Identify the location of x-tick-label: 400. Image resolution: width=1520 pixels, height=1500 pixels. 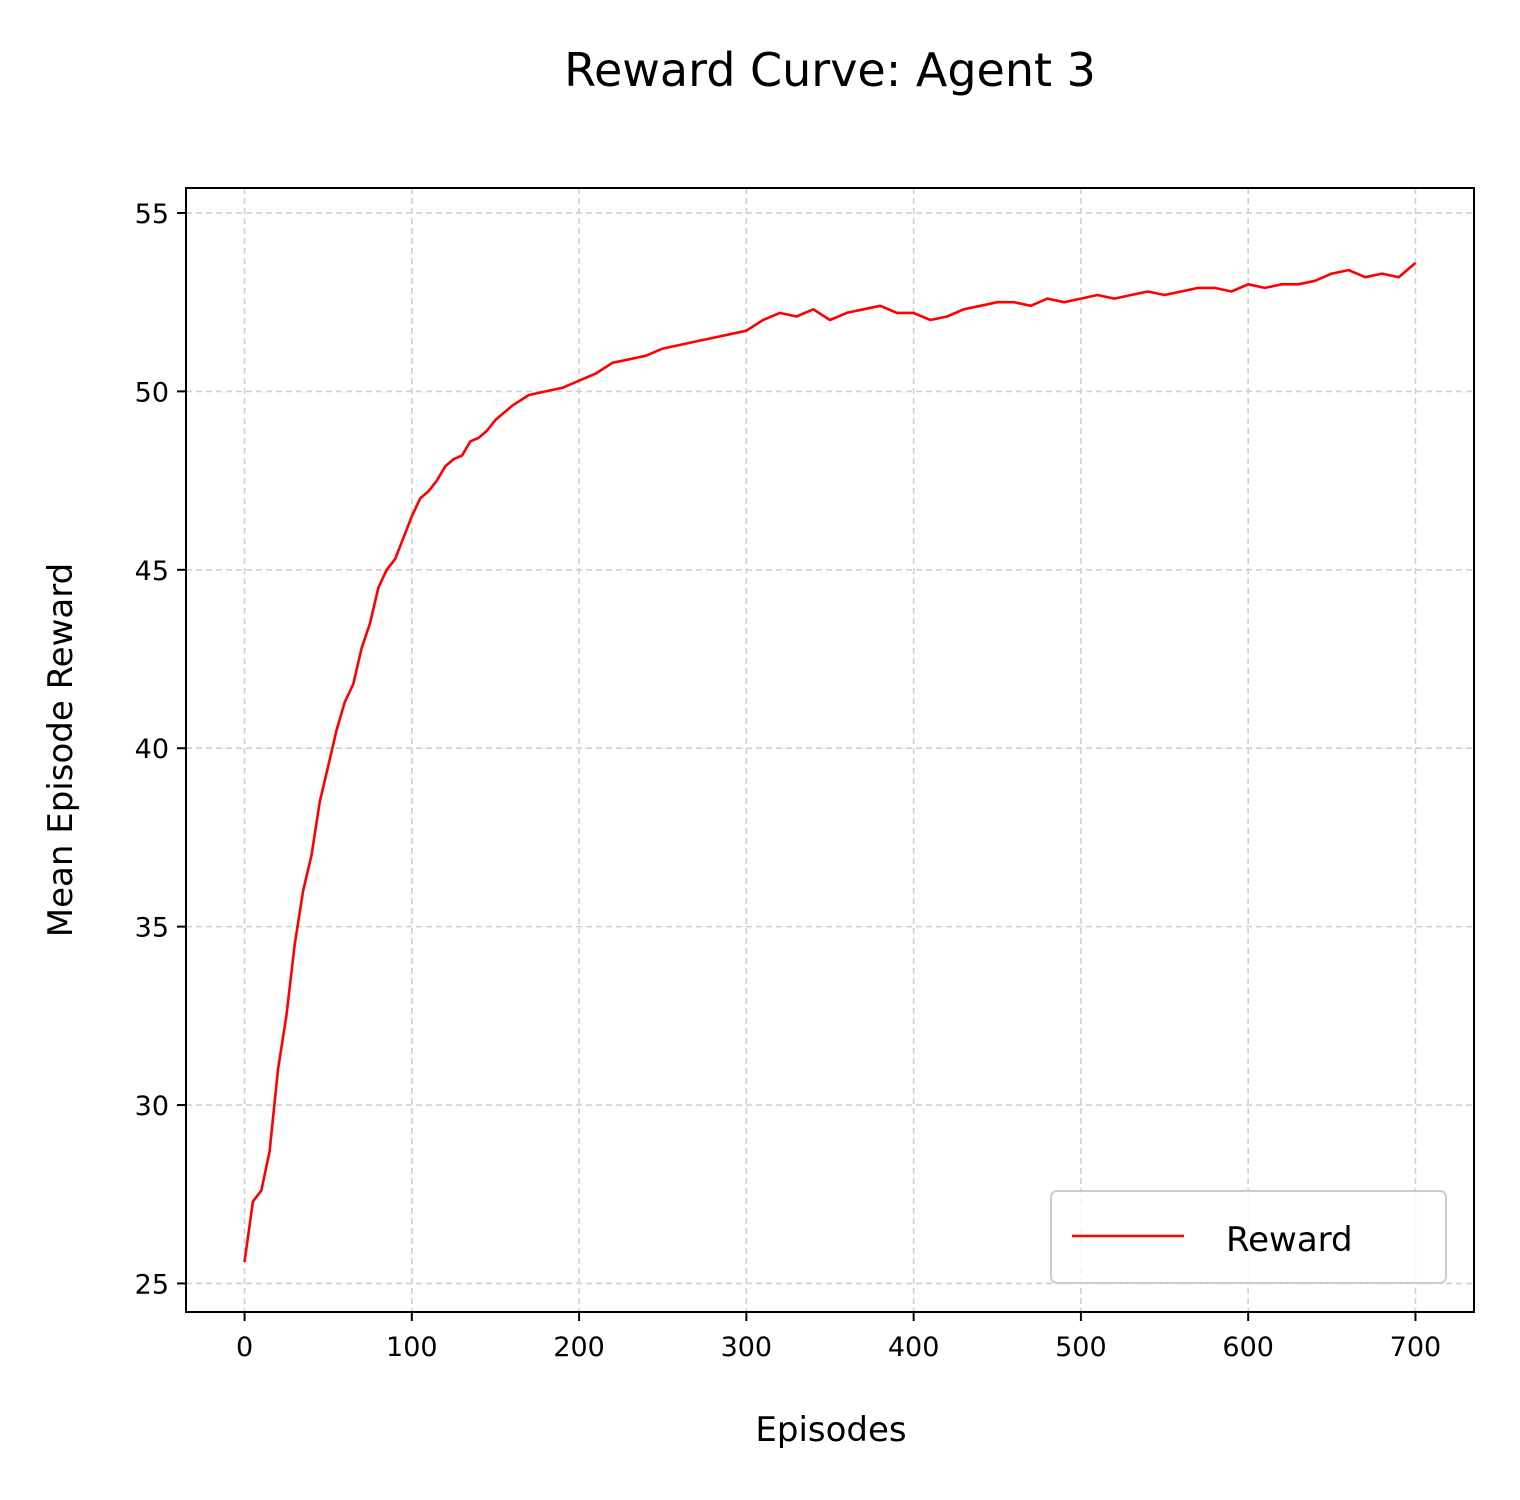
(914, 1347).